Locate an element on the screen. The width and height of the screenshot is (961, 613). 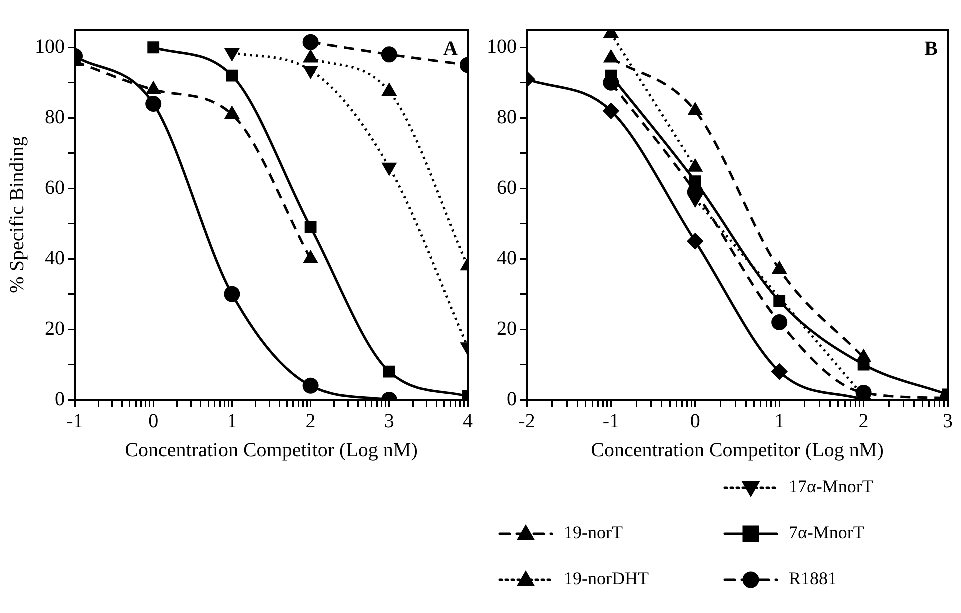
x-tick-label: -2 is located at coordinates (527, 421).